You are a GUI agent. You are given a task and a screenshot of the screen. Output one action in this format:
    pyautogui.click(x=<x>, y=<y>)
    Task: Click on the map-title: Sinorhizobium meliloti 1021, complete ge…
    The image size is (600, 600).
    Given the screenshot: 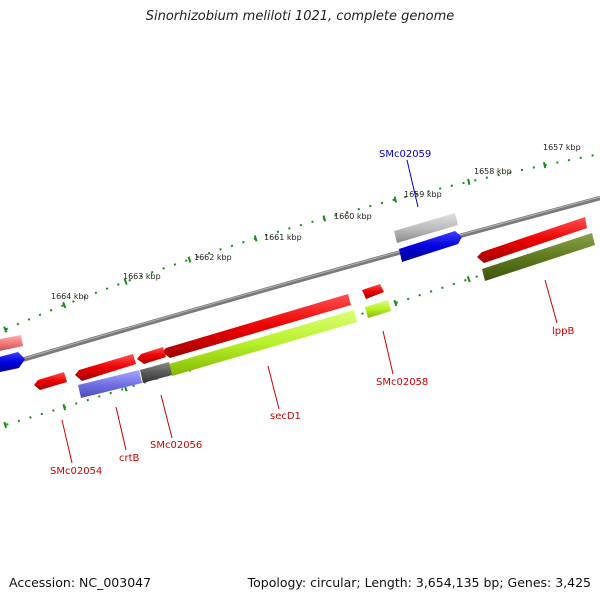 What is the action you would take?
    pyautogui.click(x=300, y=16)
    